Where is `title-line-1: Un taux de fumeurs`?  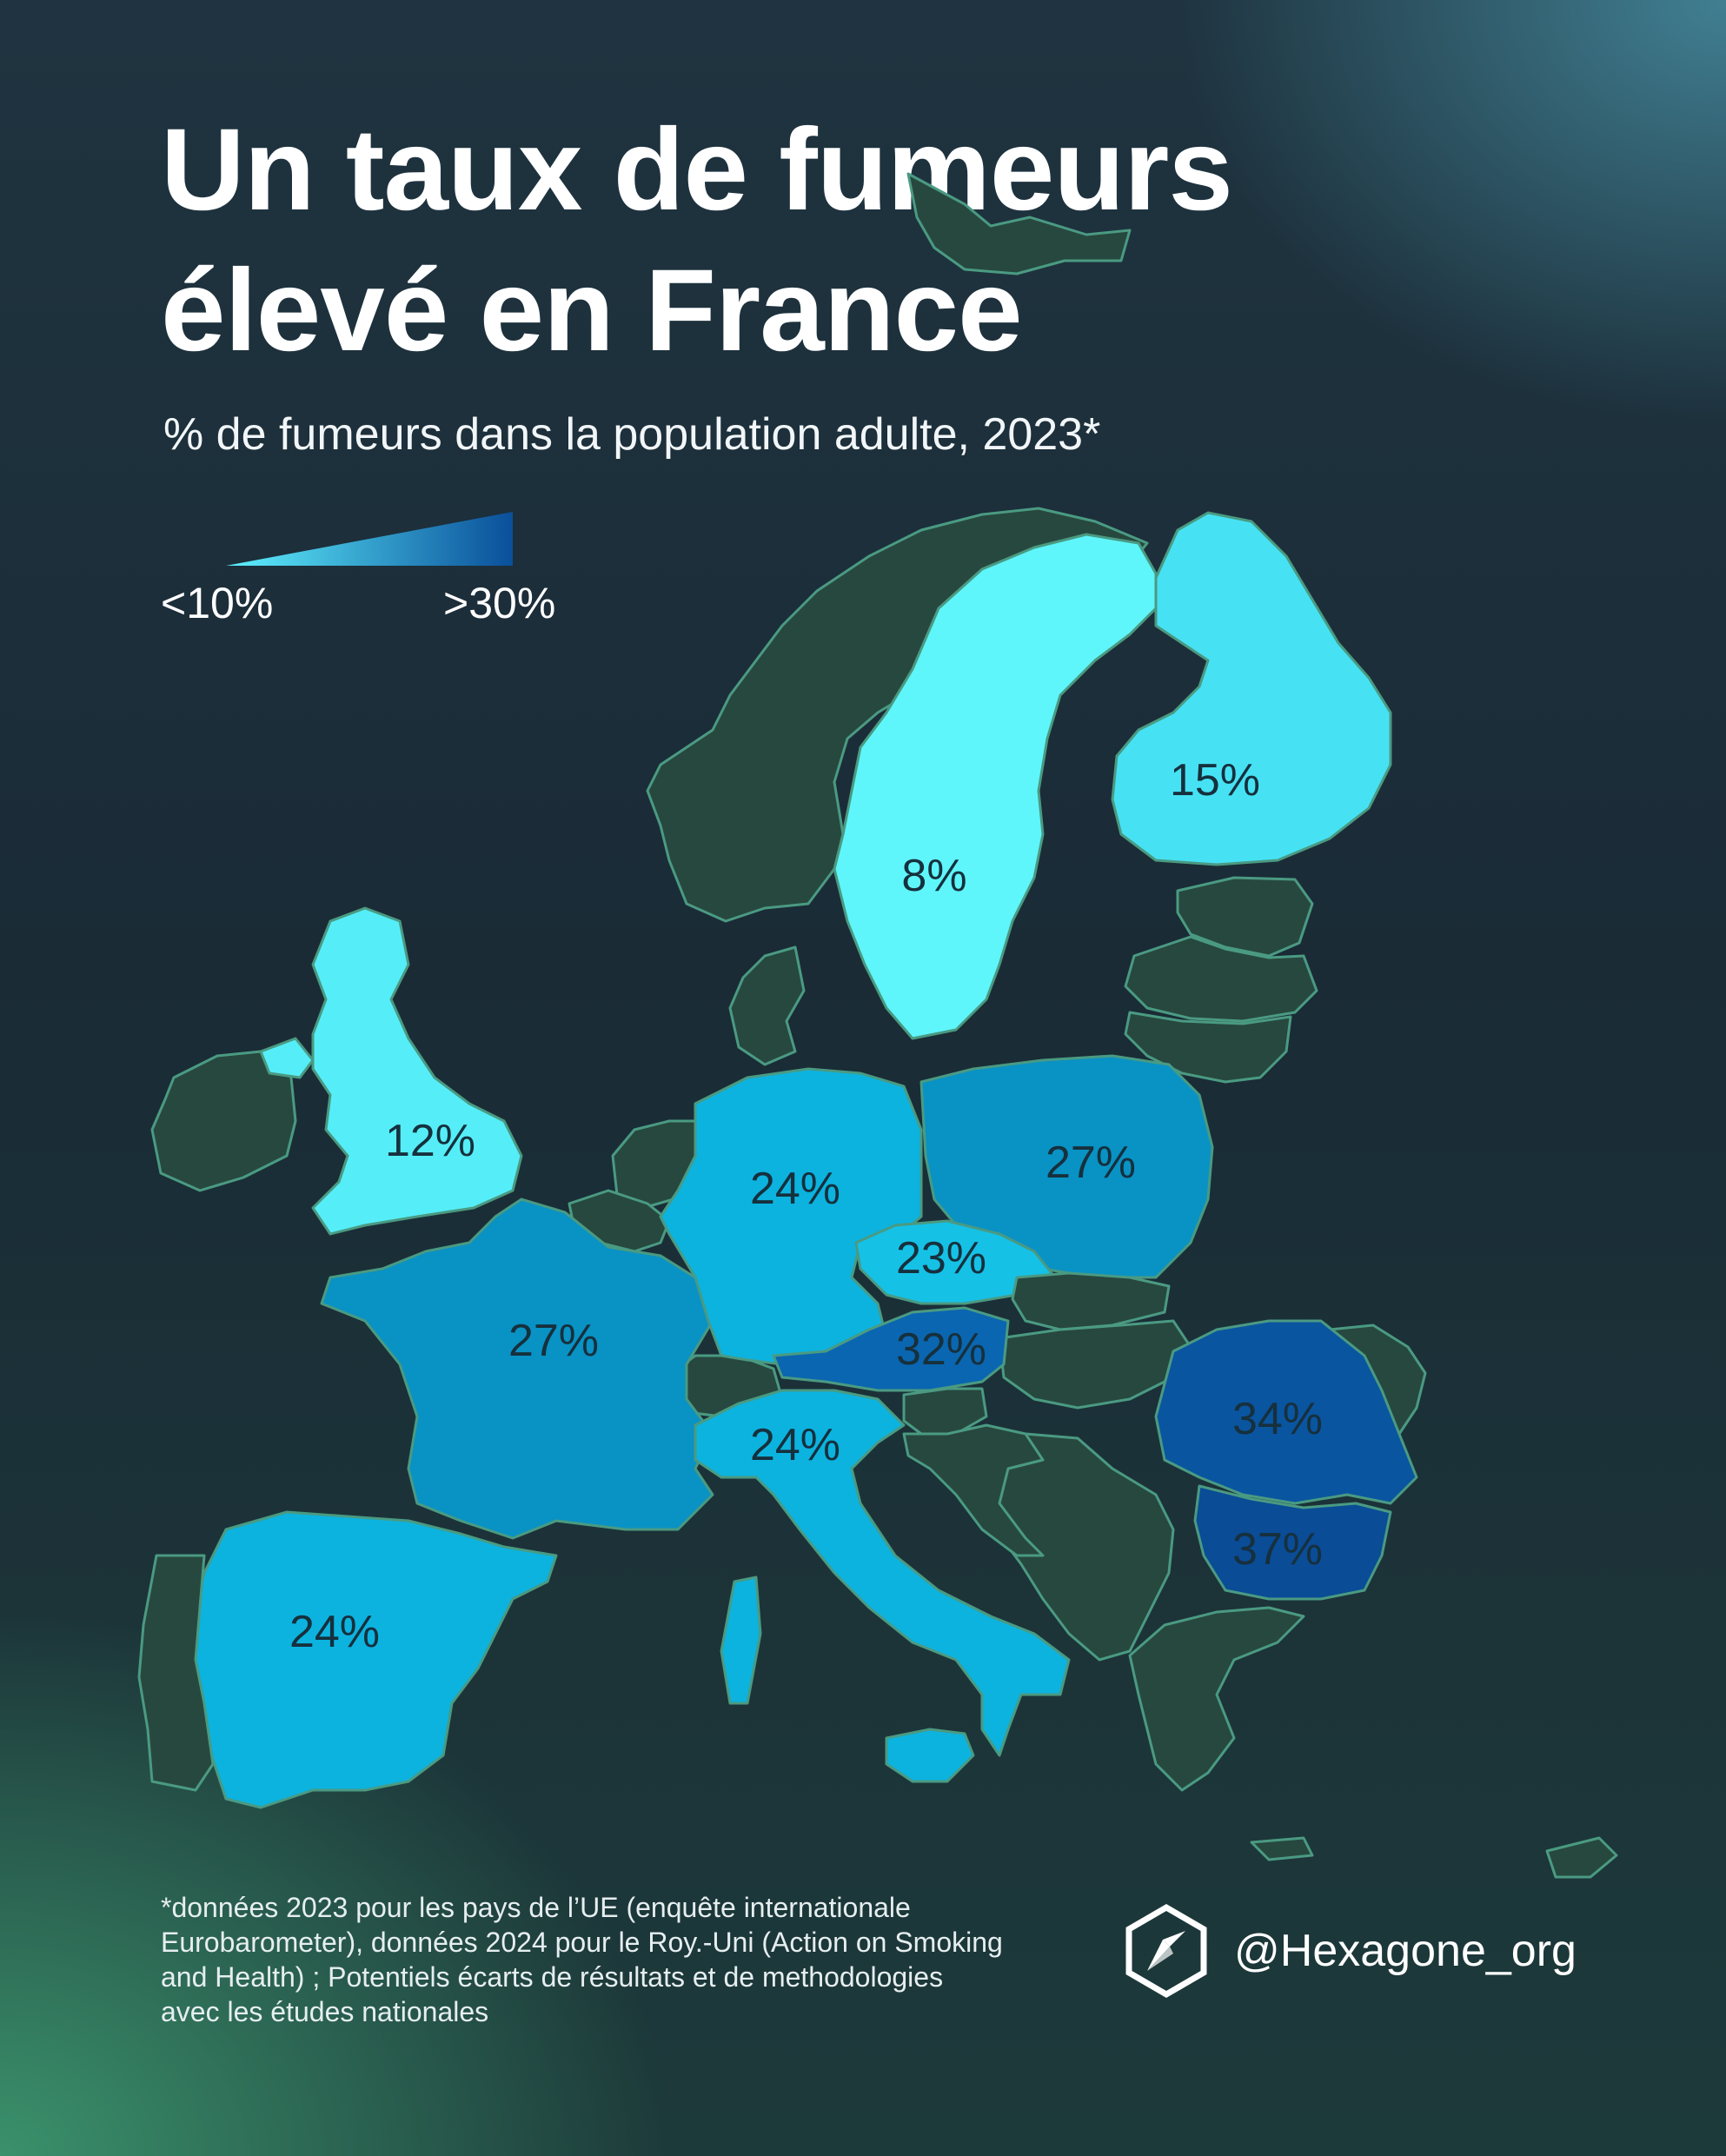
title-line-1: Un taux de fumeurs is located at coordinates (697, 170).